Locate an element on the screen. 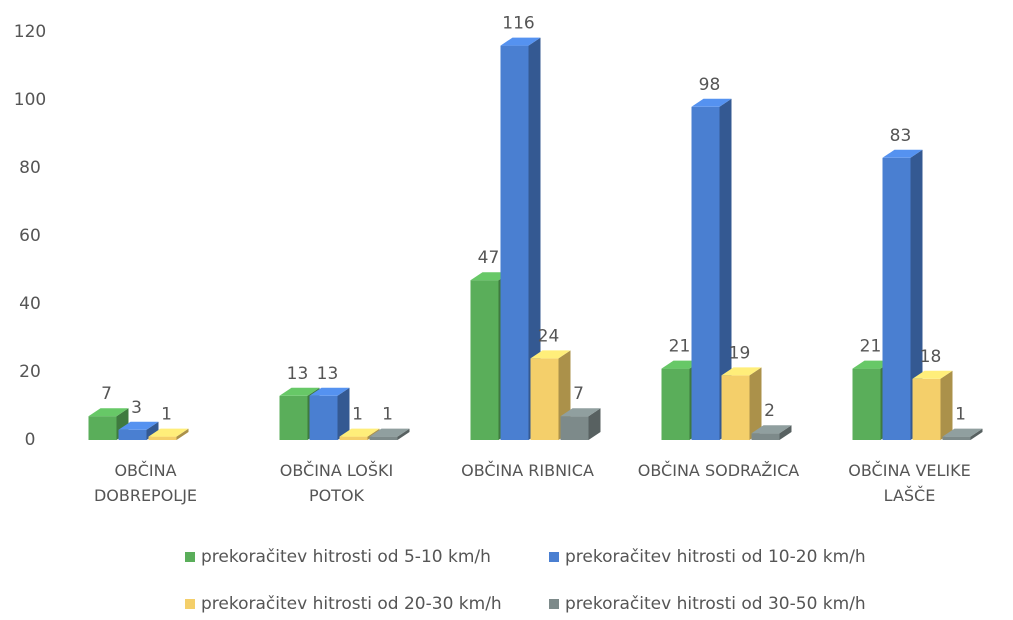 The height and width of the screenshot is (620, 1013). legend-label: prekoračitev hitrosti od 5-10 km/h is located at coordinates (346, 557).